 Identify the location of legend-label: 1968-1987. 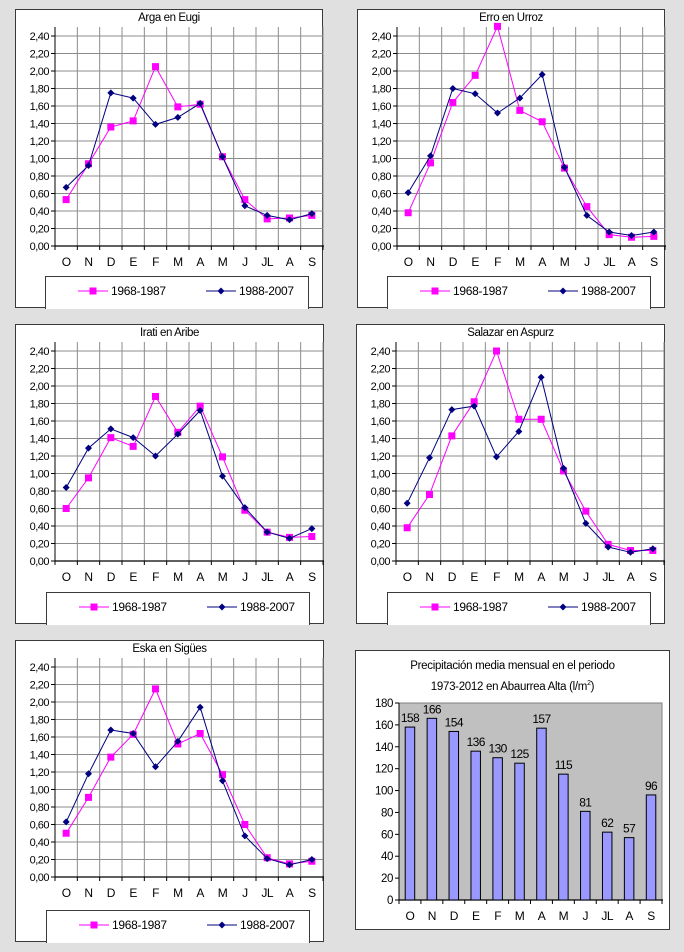
(480, 607).